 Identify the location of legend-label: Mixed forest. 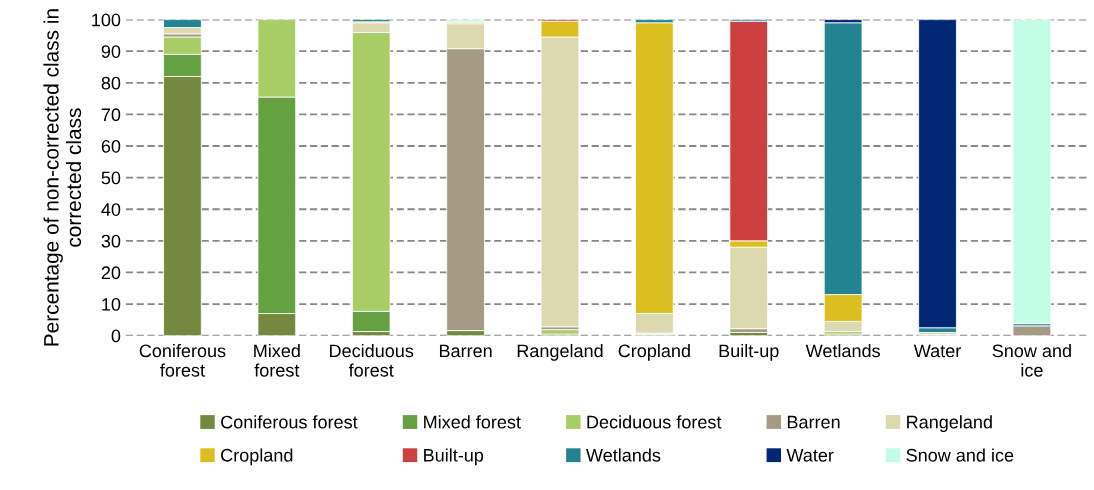
(472, 422).